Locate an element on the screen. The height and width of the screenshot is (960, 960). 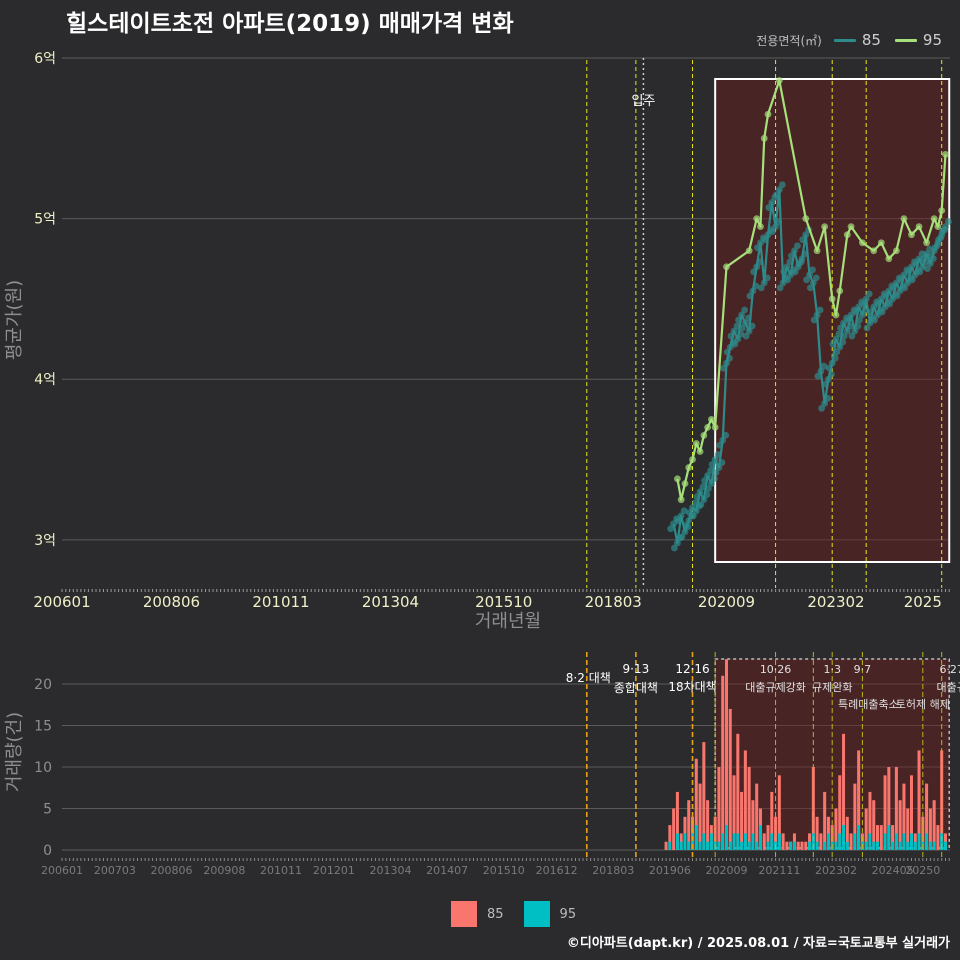
policy-label-detail: 특례대출축소 is located at coordinates (868, 704).